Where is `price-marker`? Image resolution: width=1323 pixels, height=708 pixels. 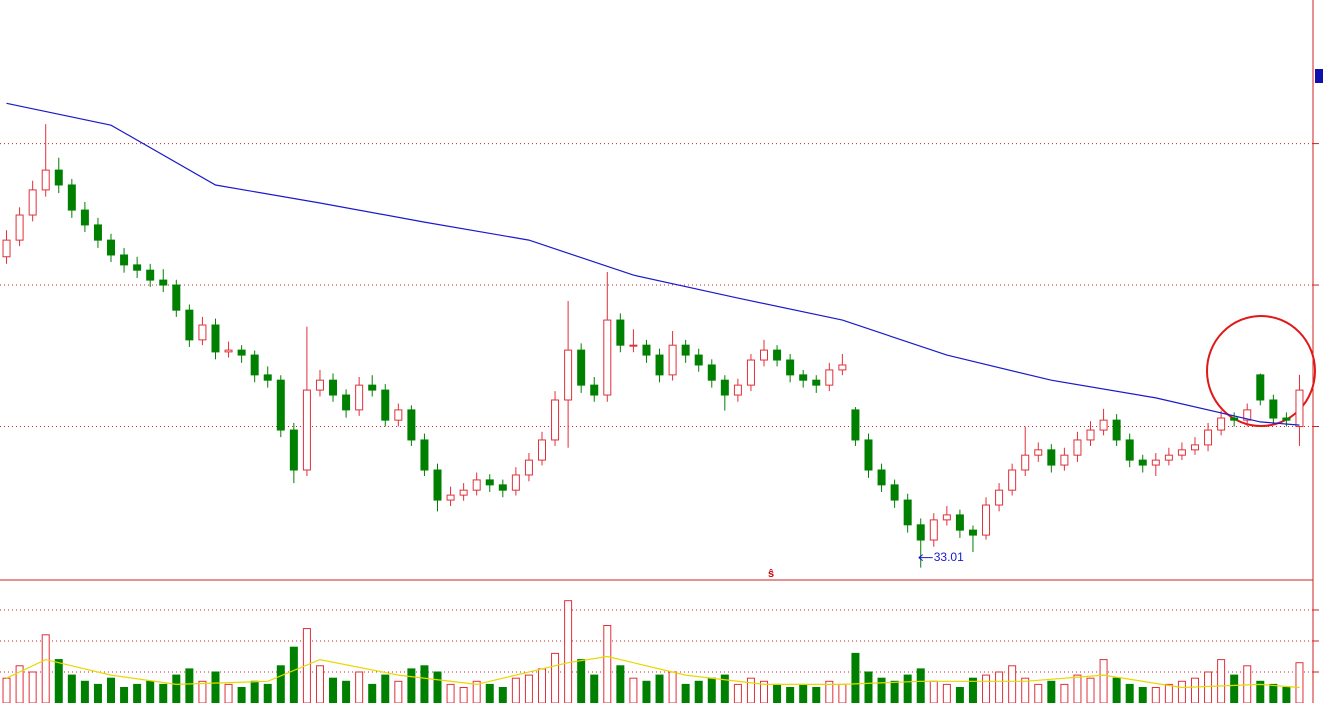 price-marker is located at coordinates (1319, 76).